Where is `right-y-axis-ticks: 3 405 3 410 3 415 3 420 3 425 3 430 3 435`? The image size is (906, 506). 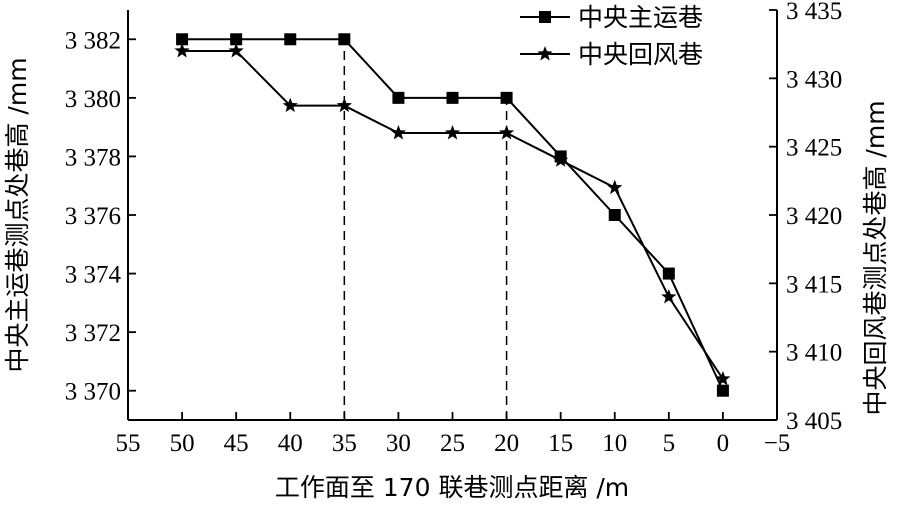 right-y-axis-ticks: 3 405 3 410 3 415 3 420 3 425 3 430 3 435 is located at coordinates (805, 217).